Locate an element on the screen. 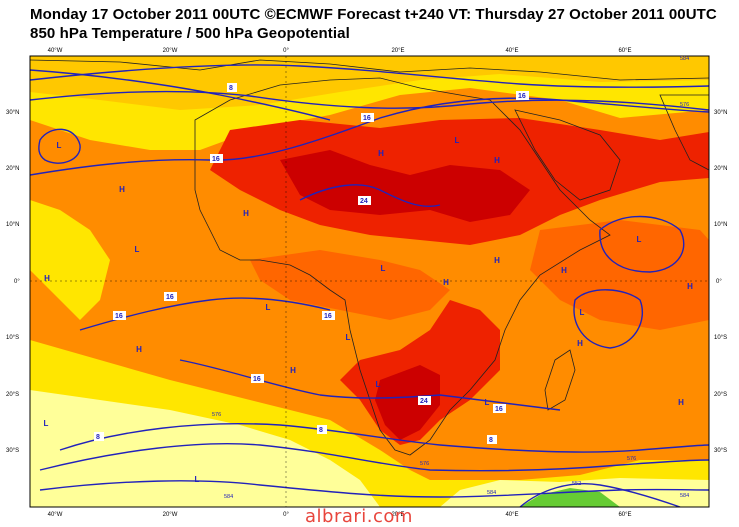 The width and height of the screenshot is (739, 527). contour-8-north is located at coordinates (180, 95).